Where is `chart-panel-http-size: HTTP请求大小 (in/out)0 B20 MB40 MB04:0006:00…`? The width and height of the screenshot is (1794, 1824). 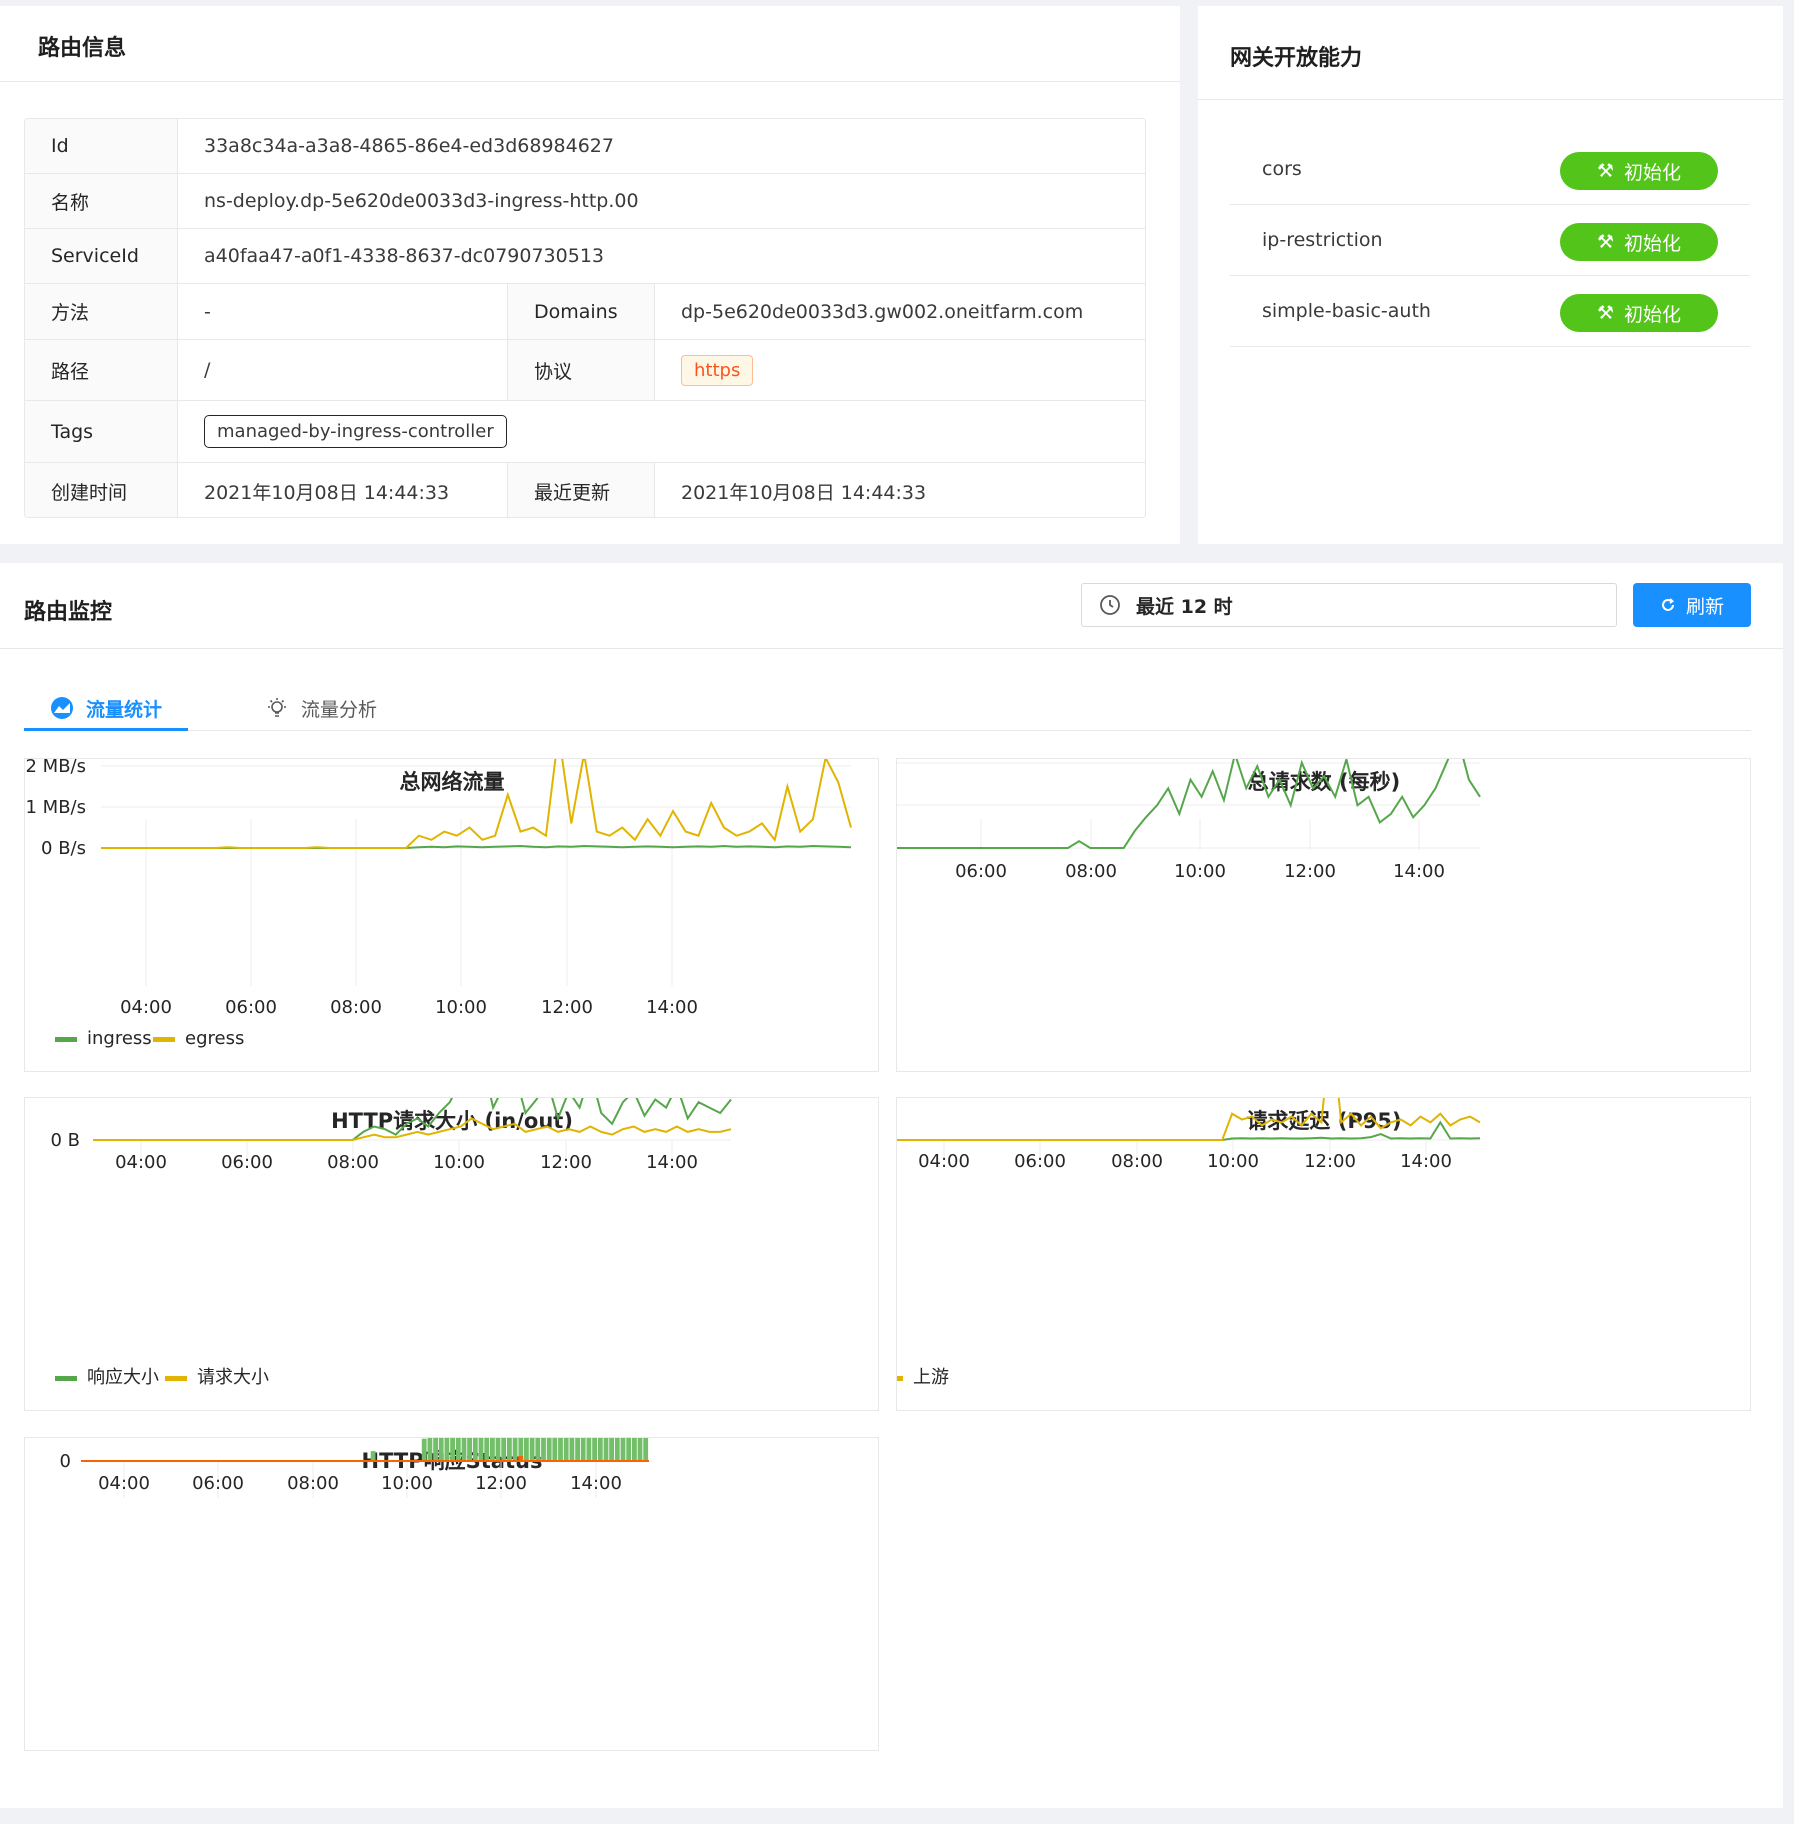
chart-panel-http-size: HTTP请求大小 (in/out)0 B20 MB40 MB04:0006:00… is located at coordinates (451, 1254).